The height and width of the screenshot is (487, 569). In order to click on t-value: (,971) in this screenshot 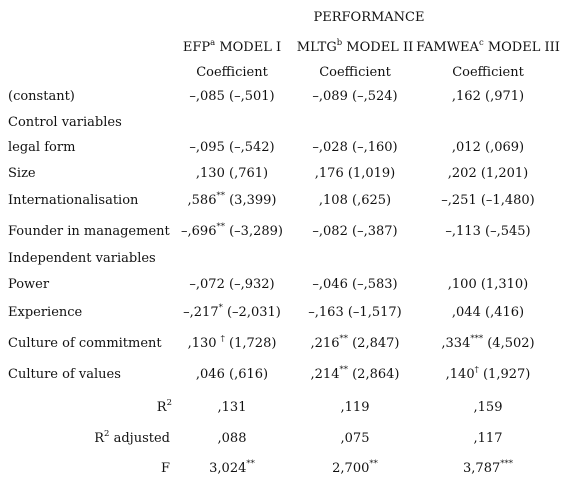, I will do `click(502, 96)`.